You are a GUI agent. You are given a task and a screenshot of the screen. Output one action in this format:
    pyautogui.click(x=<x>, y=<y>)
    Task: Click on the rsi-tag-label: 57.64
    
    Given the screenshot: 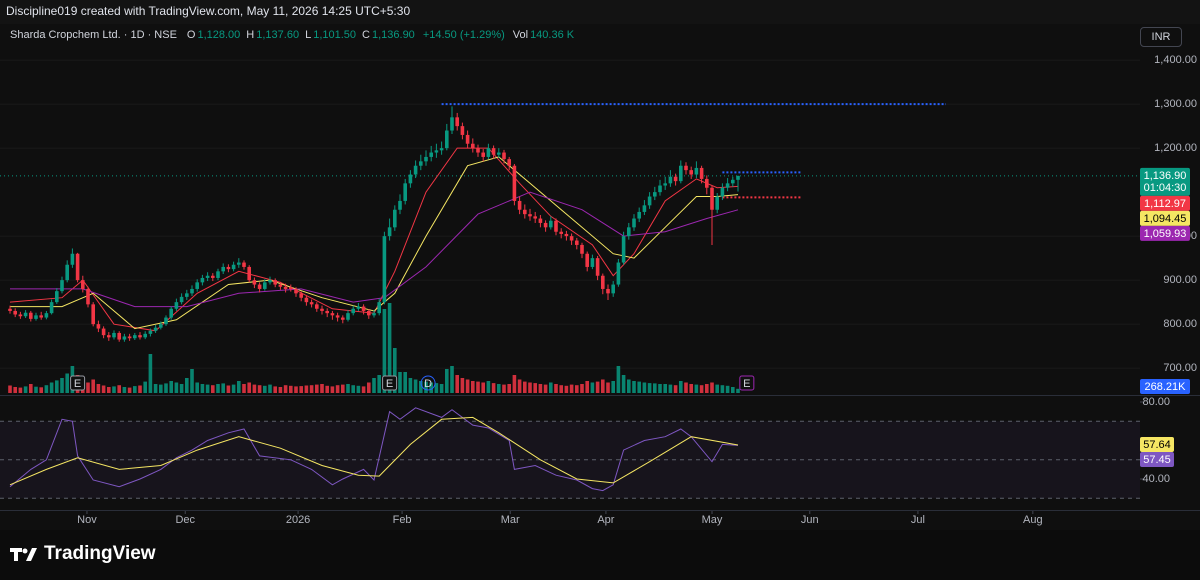 What is the action you would take?
    pyautogui.click(x=1157, y=445)
    